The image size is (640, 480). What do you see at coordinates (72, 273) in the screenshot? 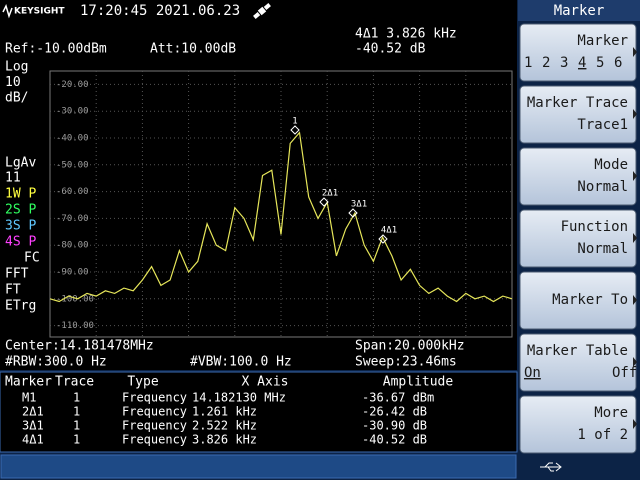
I see `y-tick-label: -90.00` at bounding box center [72, 273].